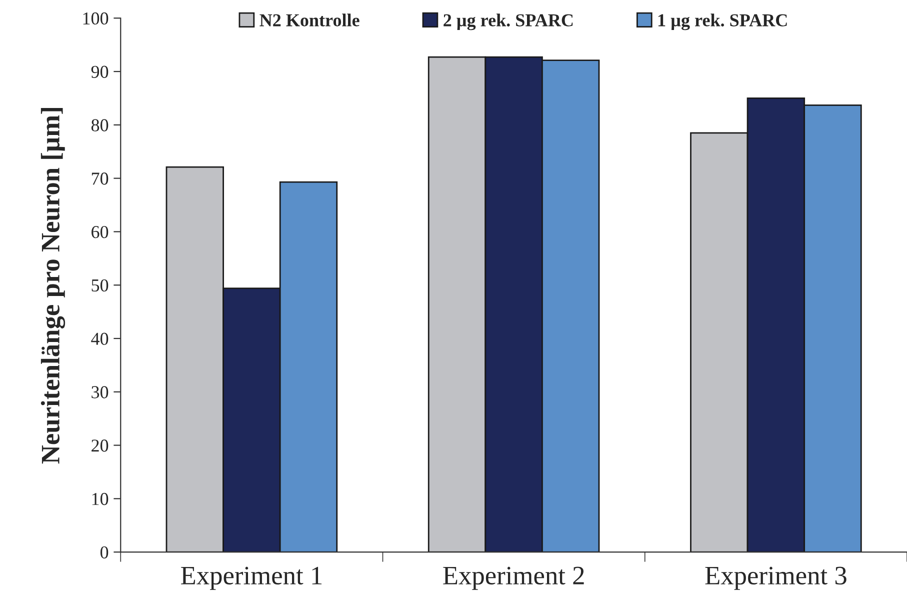 The height and width of the screenshot is (604, 907). I want to click on y-tick-label: 80, so click(99, 125).